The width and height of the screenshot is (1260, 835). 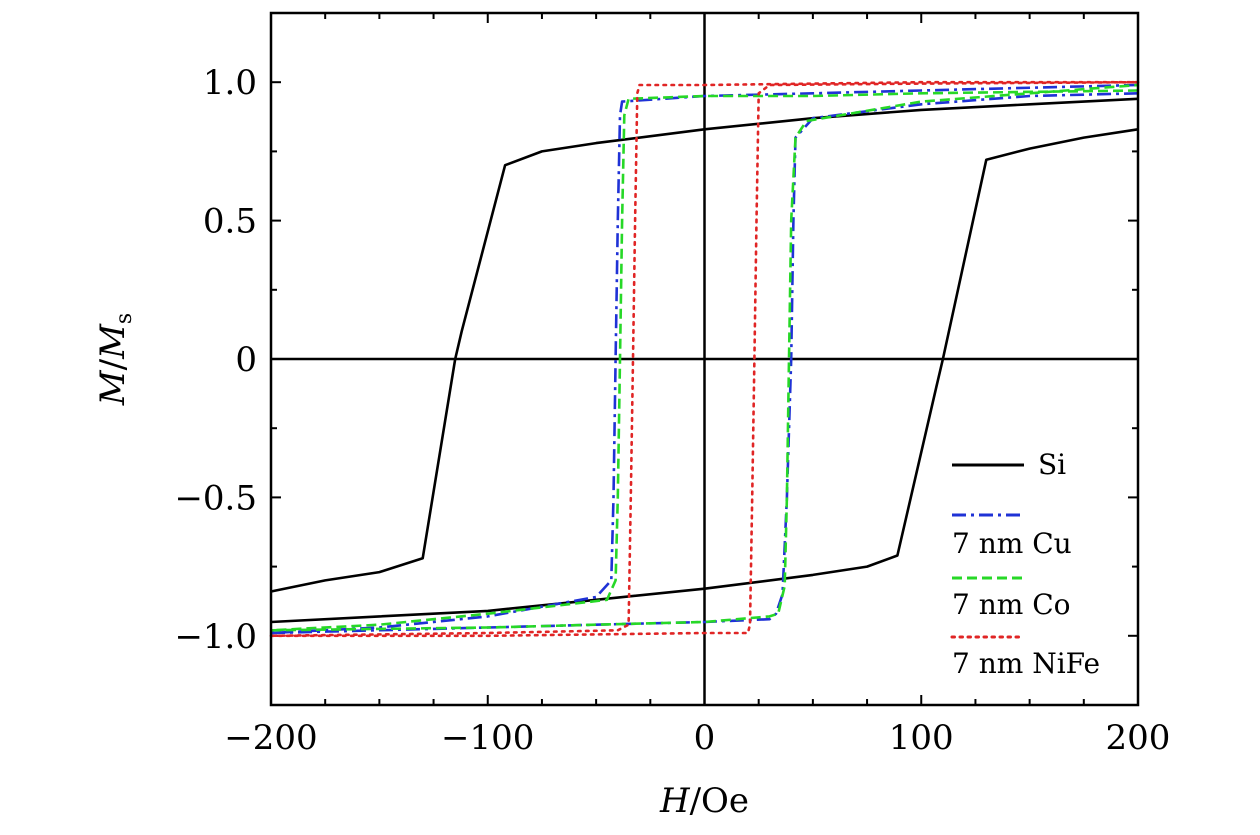 What do you see at coordinates (113, 364) in the screenshot?
I see `y-axis-label-slash: /` at bounding box center [113, 364].